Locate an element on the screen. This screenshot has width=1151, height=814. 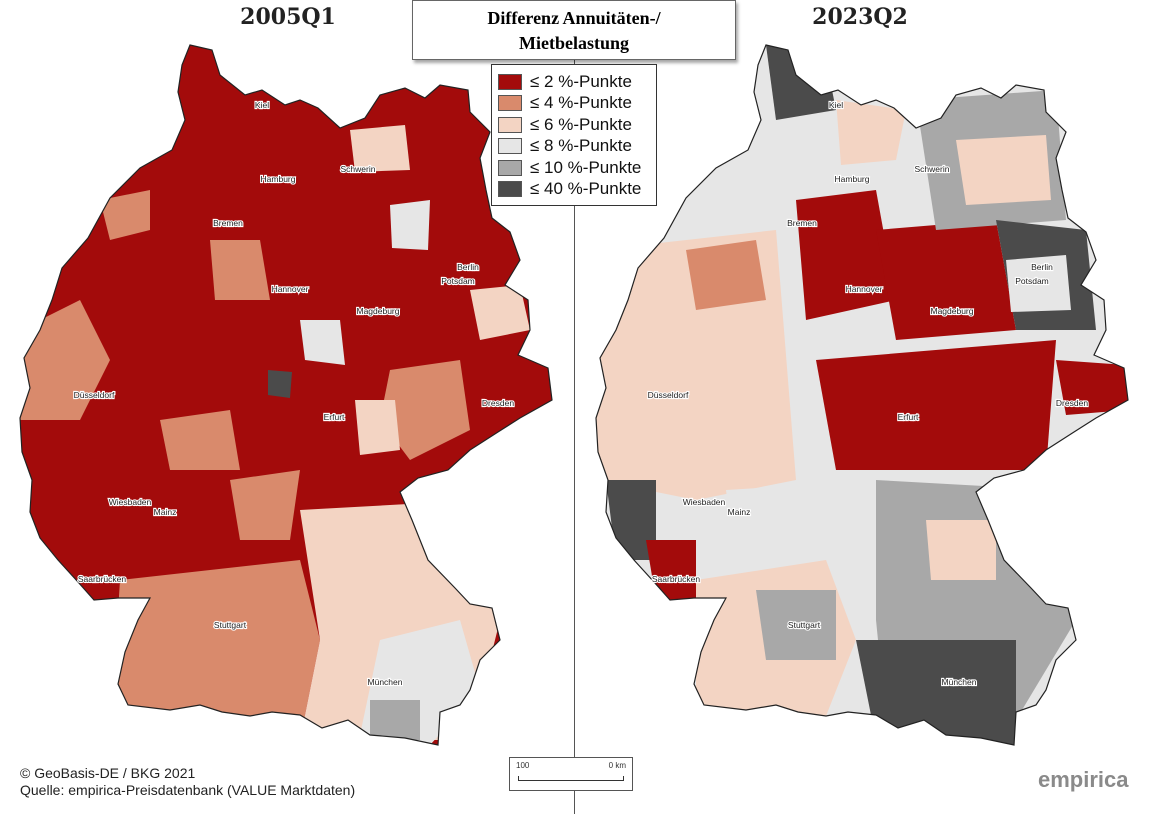
panel-title-right: 2023Q2 is located at coordinates (860, 17).